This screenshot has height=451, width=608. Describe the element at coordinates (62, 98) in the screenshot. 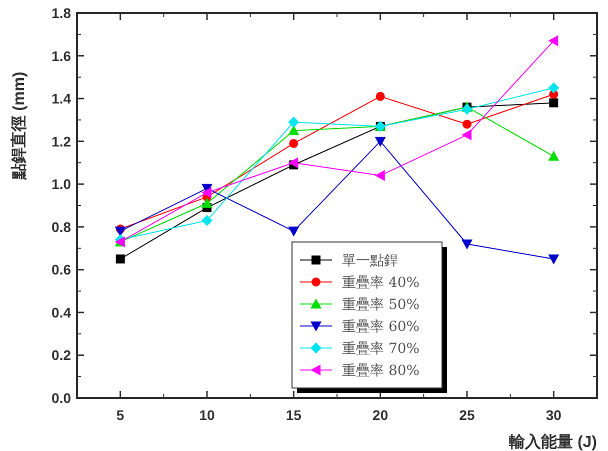

I see `y-tick-label: 1.4` at that location.